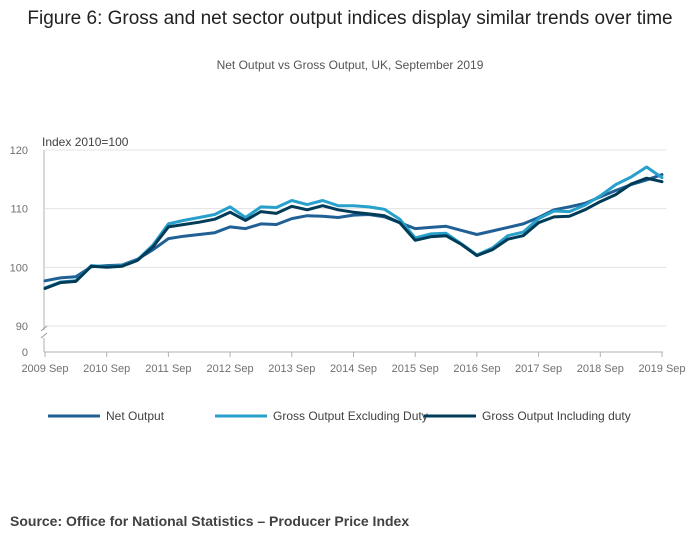  I want to click on x-tick-label: 2016 Sep, so click(476, 369).